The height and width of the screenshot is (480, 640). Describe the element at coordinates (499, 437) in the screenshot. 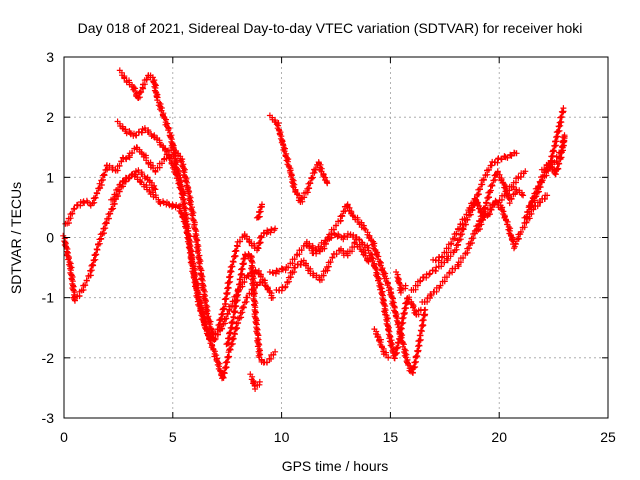

I see `x-tick-label: 20` at that location.